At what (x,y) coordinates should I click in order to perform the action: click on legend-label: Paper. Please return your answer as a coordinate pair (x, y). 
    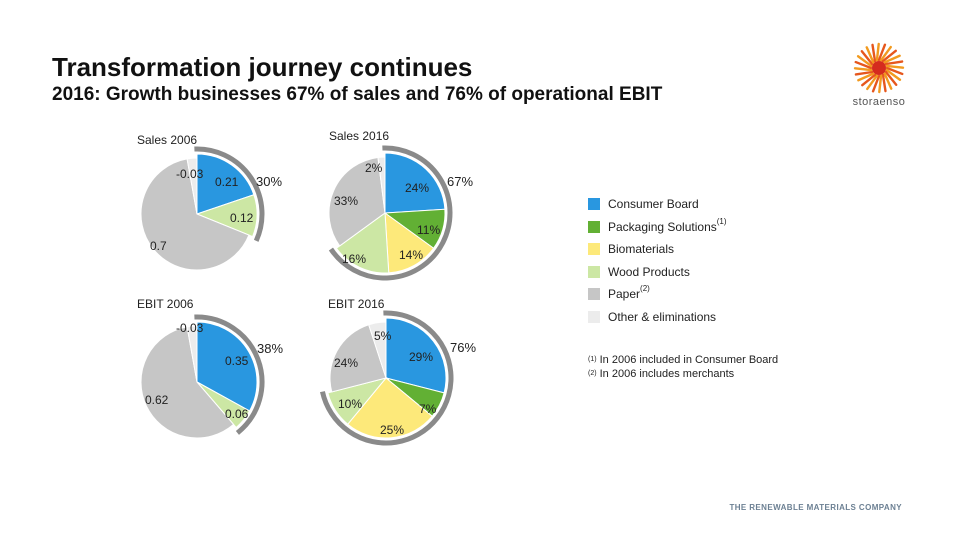
    Looking at the image, I should click on (624, 294).